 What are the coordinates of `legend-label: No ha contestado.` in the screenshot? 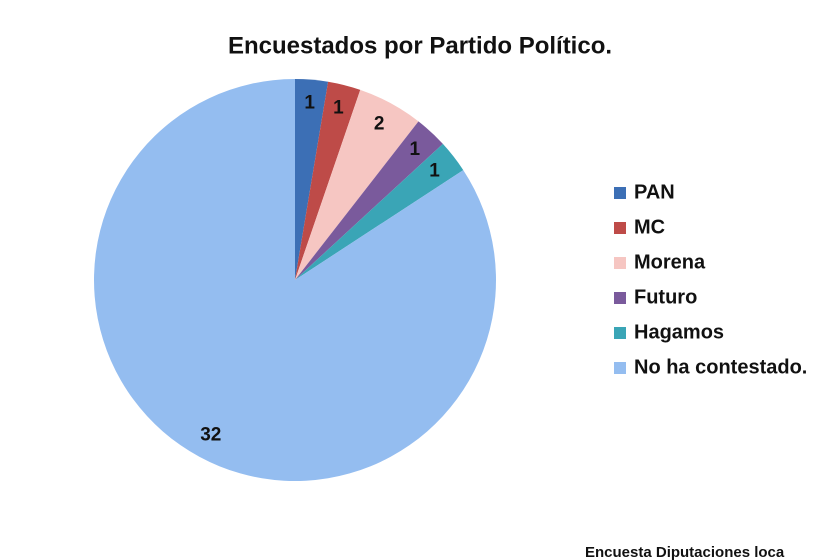 It's located at (720, 367).